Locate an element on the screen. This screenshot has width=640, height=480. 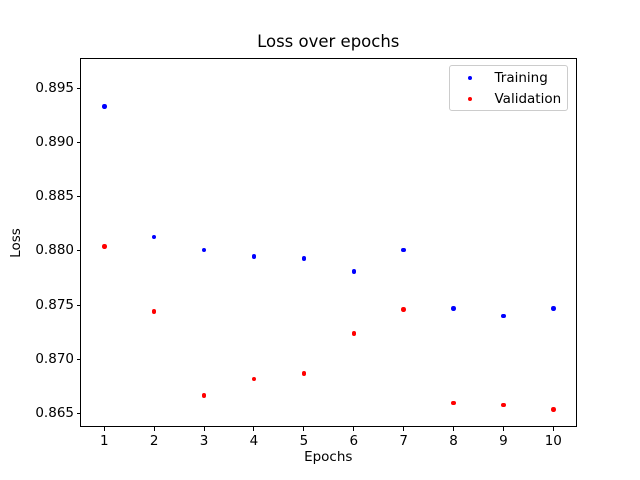
x-tick-label-2: 2 is located at coordinates (154, 441).